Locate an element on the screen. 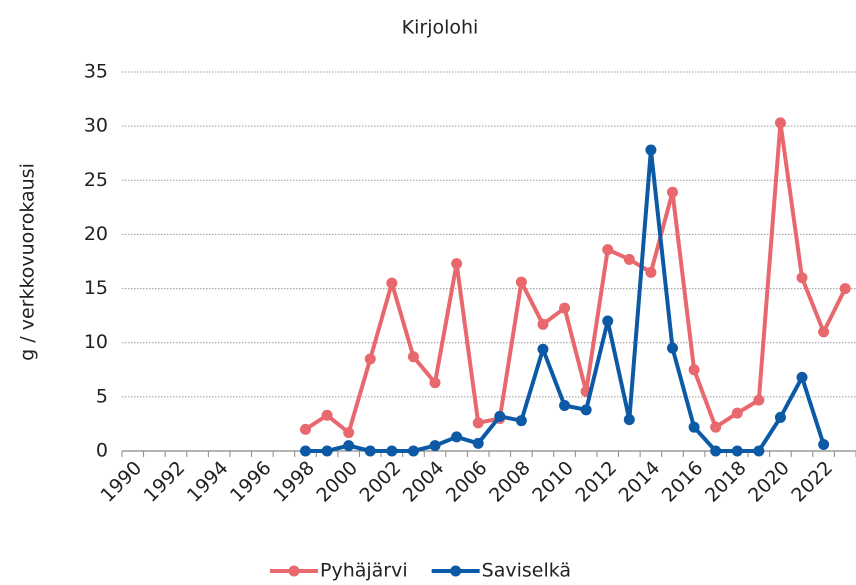 The image size is (856, 585). x-tick-label: 1998 is located at coordinates (294, 482).